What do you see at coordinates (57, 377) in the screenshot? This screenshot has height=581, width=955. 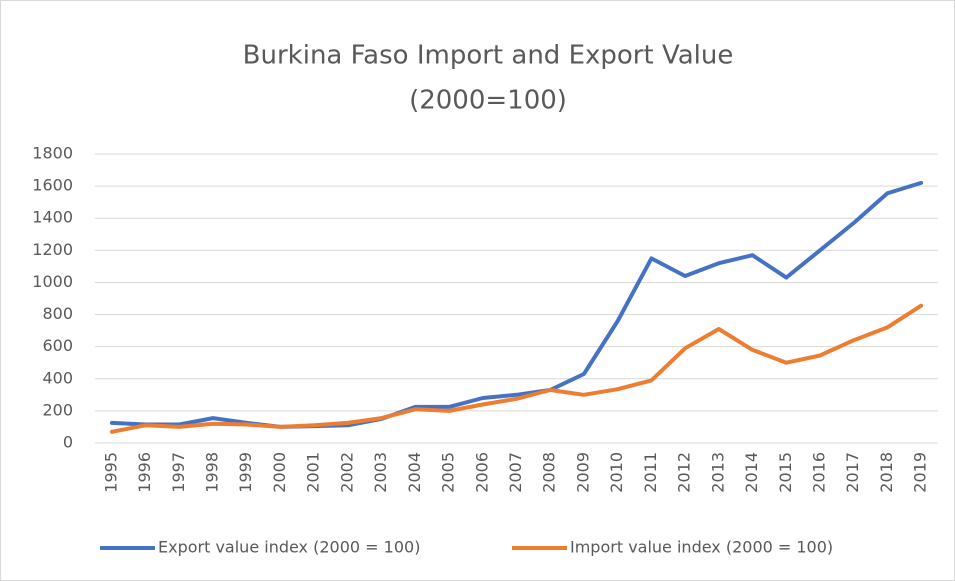 I see `y-tick-label: 400` at bounding box center [57, 377].